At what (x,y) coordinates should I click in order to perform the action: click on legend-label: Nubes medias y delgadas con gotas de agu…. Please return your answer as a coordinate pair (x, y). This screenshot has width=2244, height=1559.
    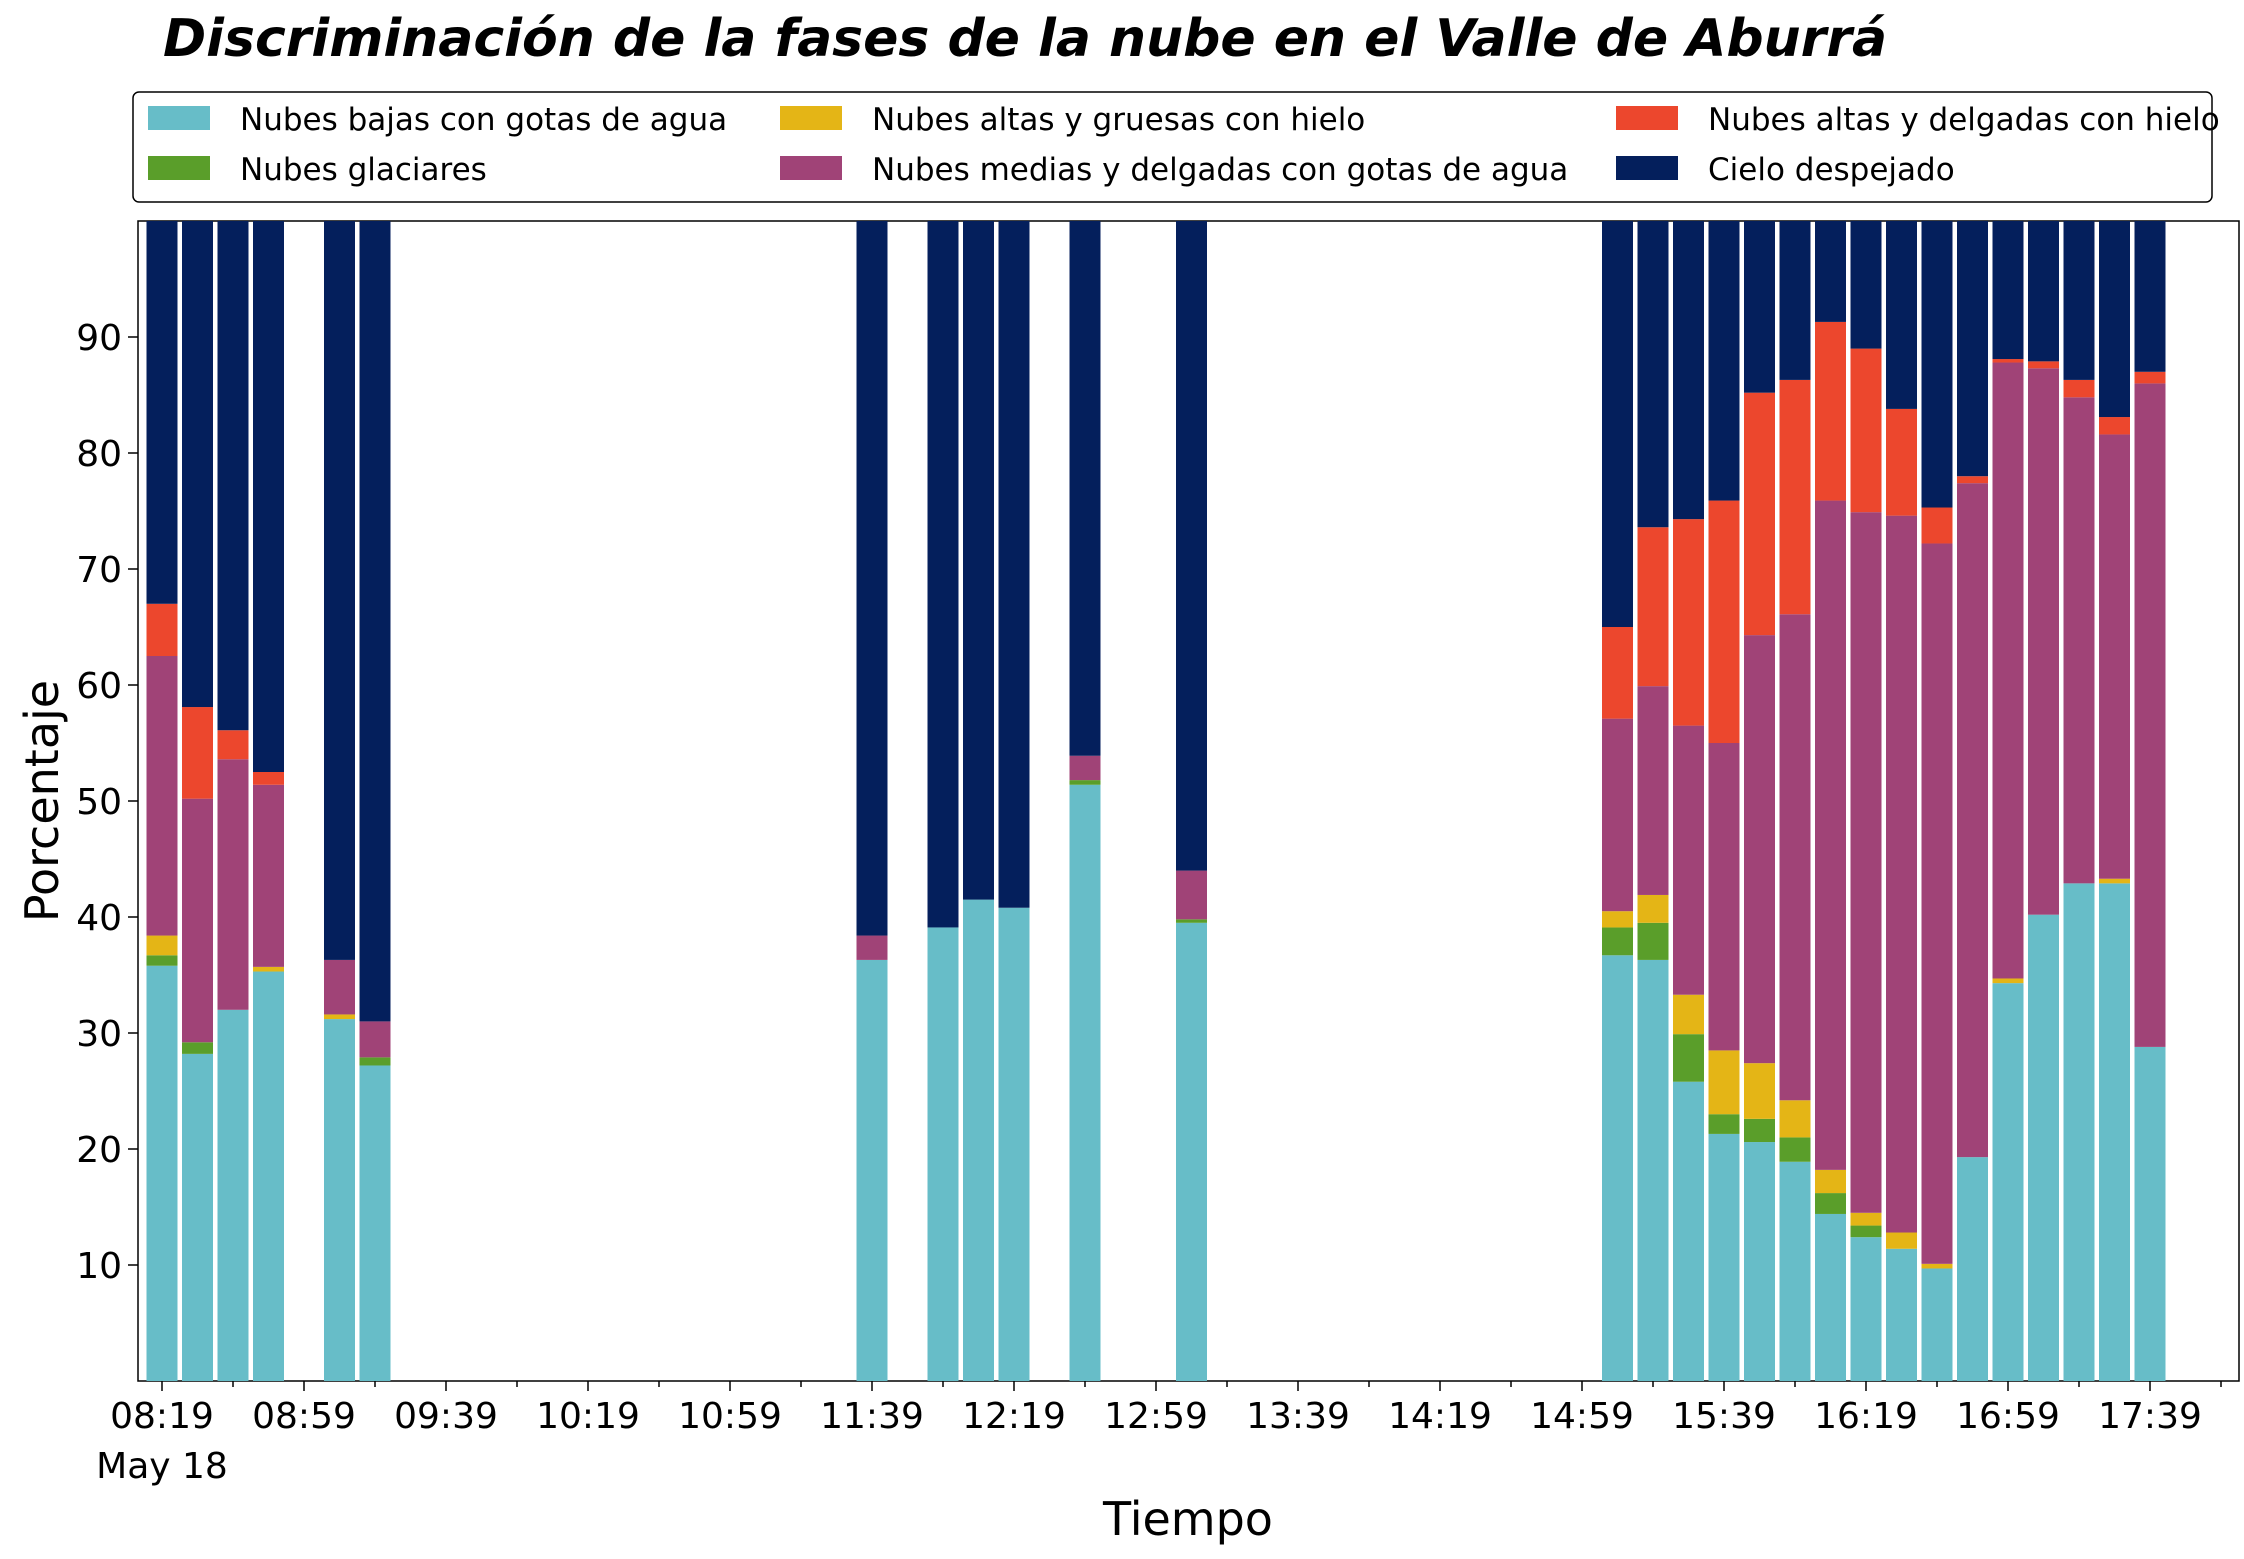
    Looking at the image, I should click on (1220, 170).